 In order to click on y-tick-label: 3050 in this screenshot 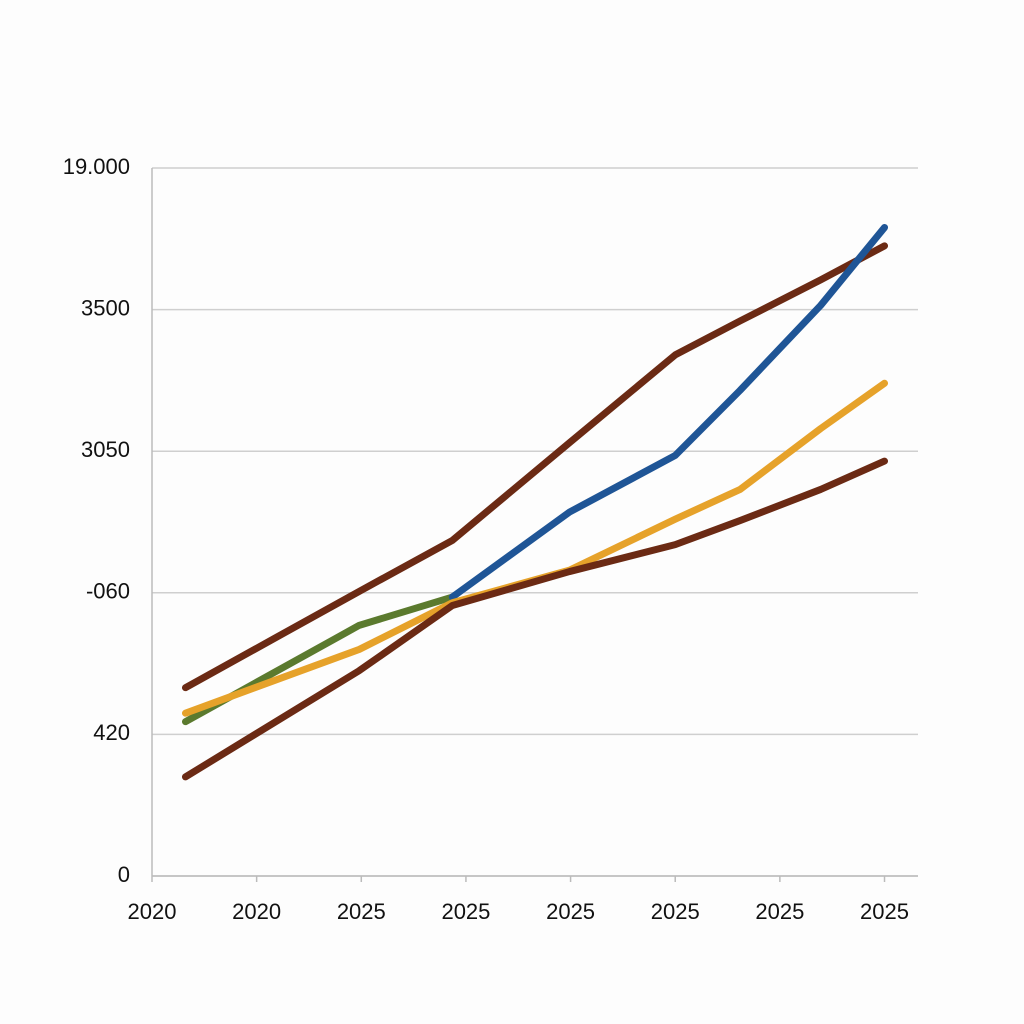, I will do `click(105, 449)`.